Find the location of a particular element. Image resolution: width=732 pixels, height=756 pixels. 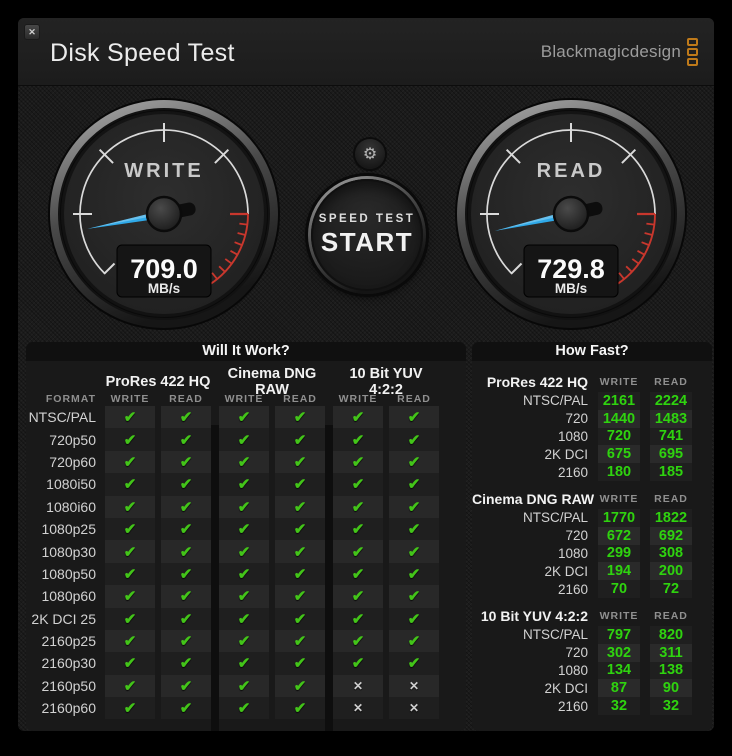

resolution-label: 2160 is located at coordinates (572, 706).